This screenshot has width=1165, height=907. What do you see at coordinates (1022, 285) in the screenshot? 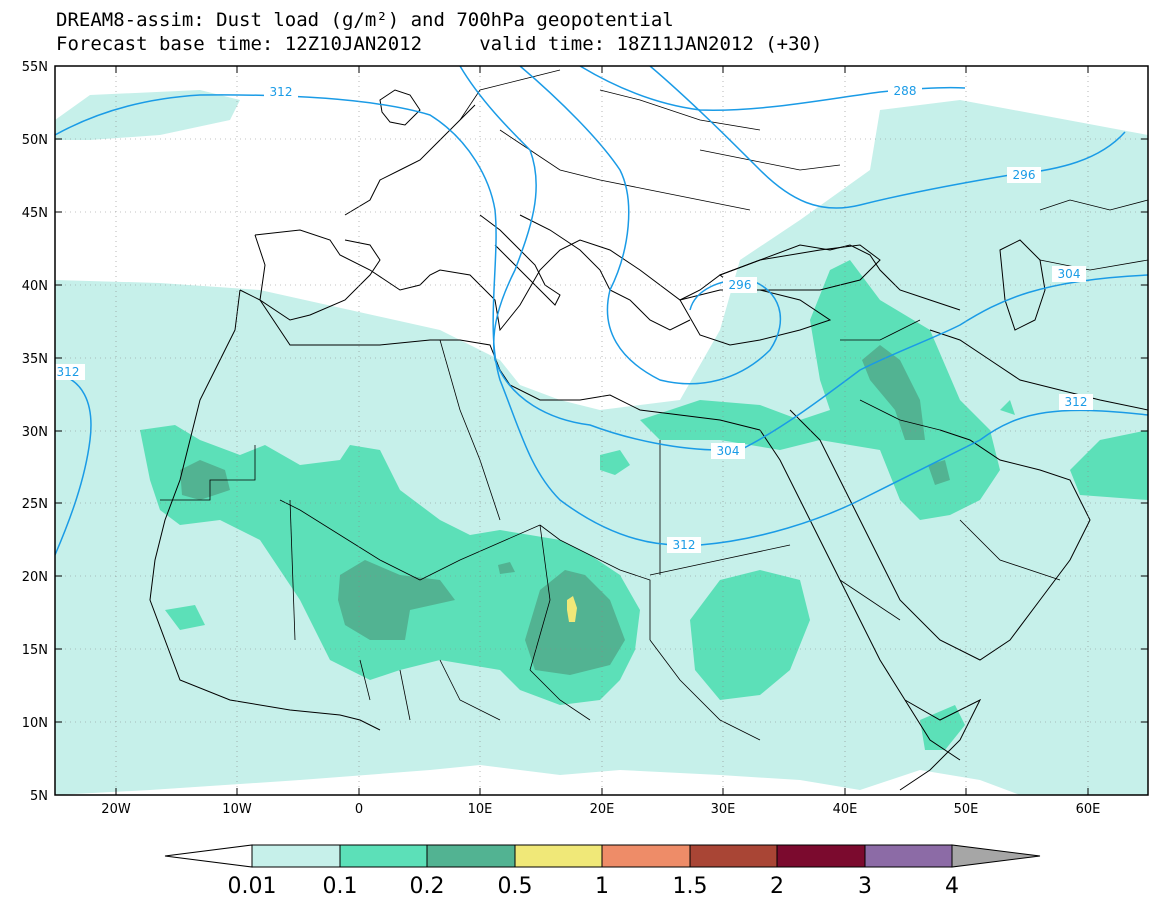
I see `caspian` at bounding box center [1022, 285].